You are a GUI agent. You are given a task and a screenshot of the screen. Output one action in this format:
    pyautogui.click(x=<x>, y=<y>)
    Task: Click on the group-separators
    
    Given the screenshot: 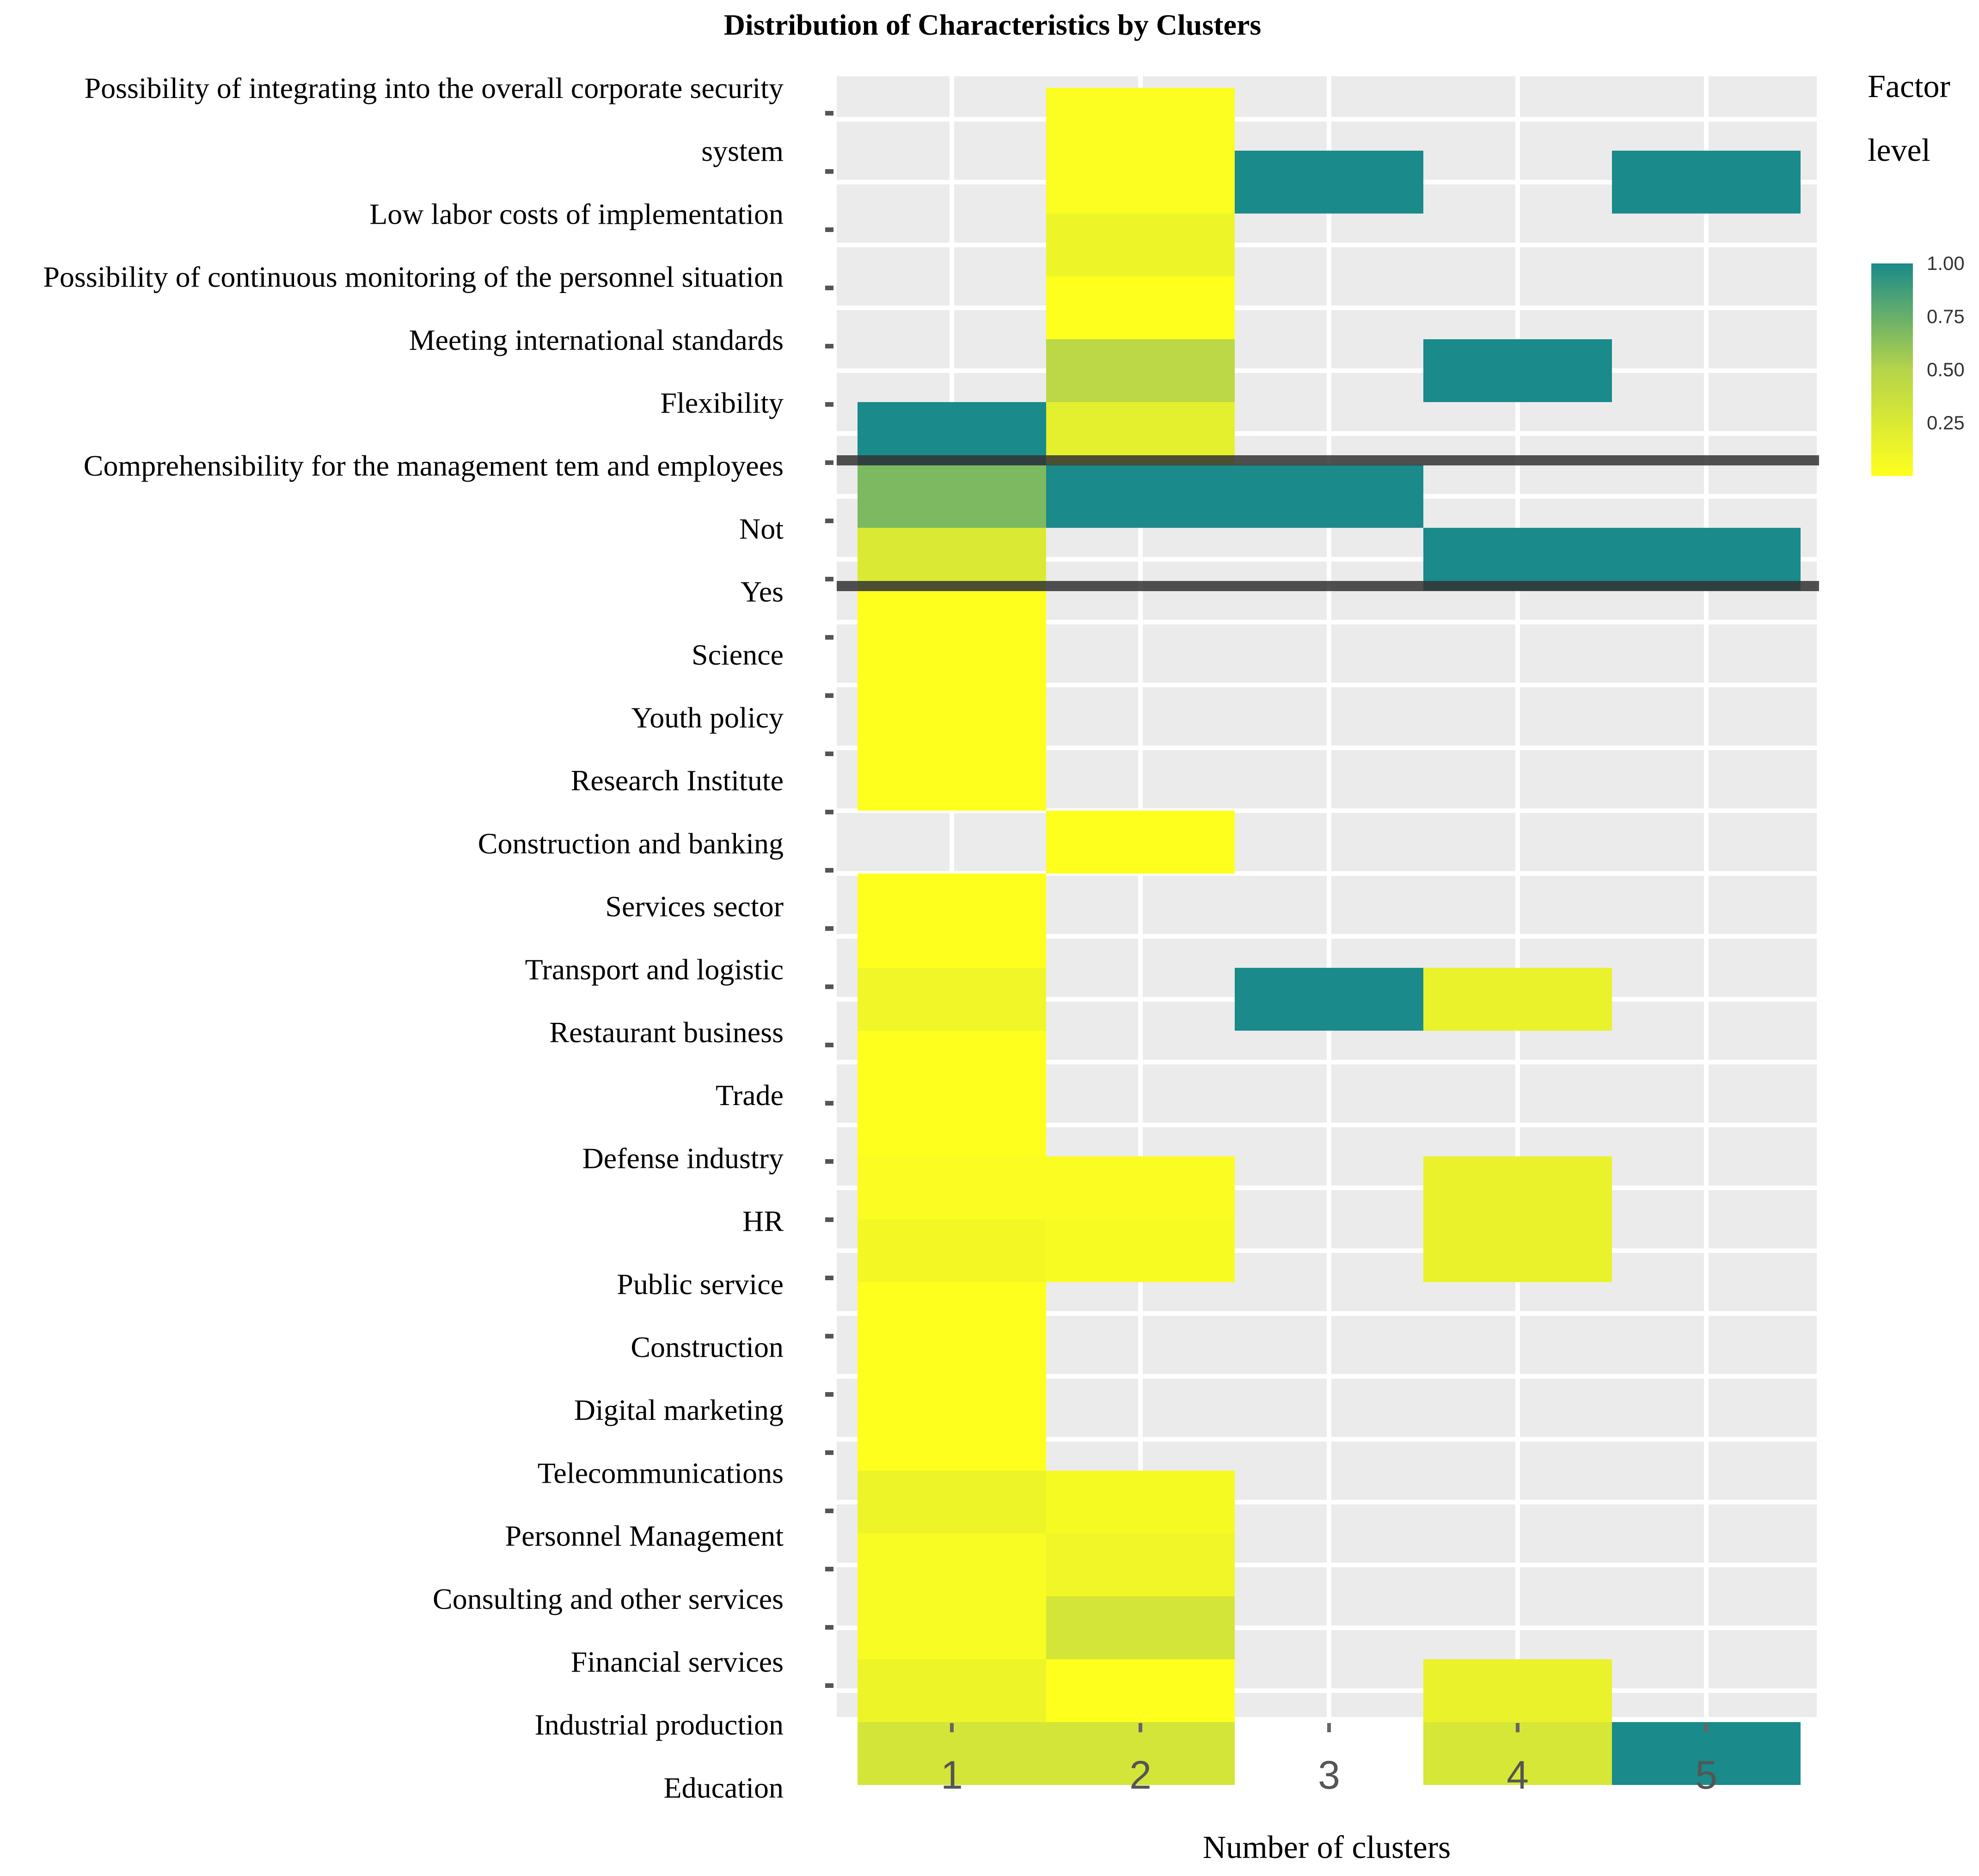 What is the action you would take?
    pyautogui.click(x=1328, y=523)
    